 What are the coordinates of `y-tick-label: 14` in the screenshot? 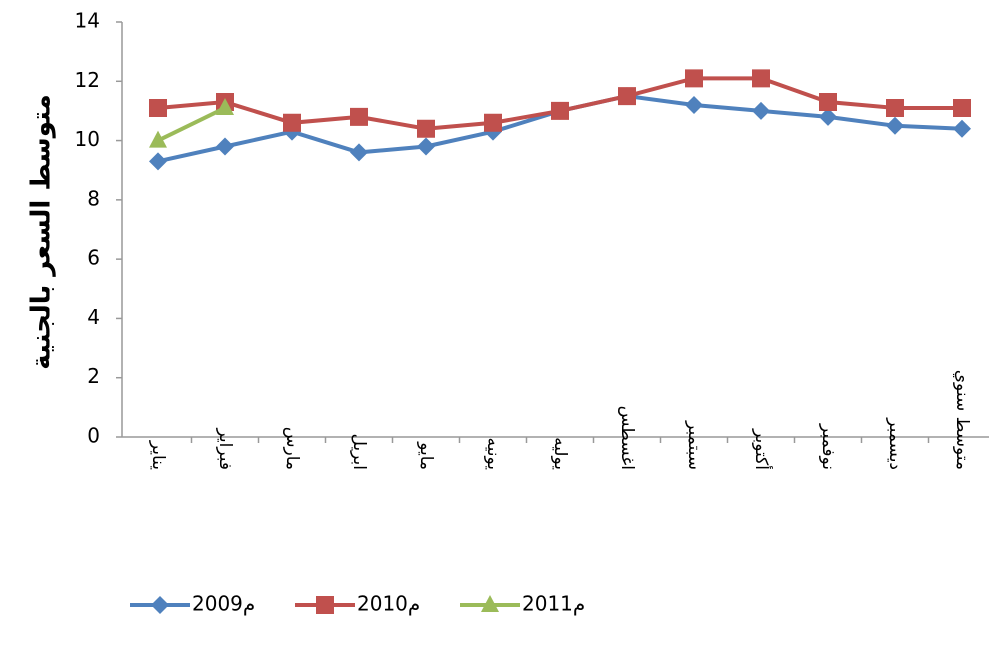 It's located at (87, 21).